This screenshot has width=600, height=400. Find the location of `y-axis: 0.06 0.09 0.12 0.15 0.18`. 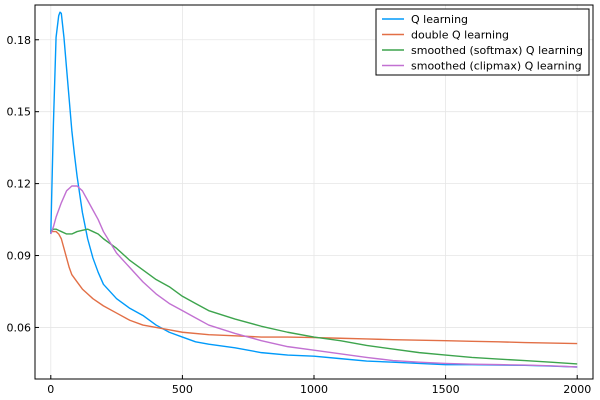

y-axis: 0.06 0.09 0.12 0.15 0.18 is located at coordinates (23, 184).